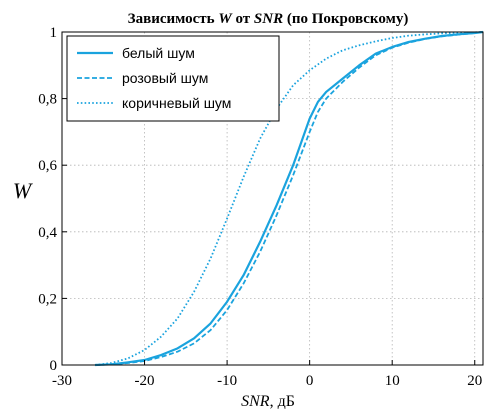  I want to click on legend-label-1: белый шум, so click(158, 53).